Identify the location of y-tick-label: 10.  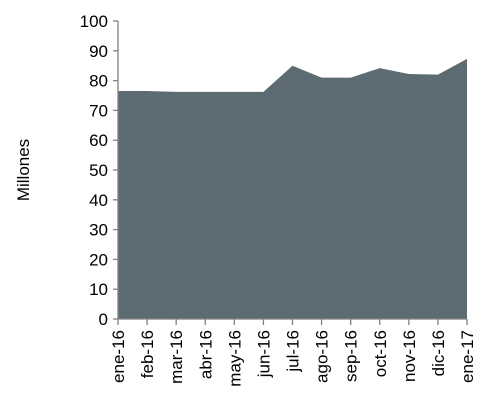
(98, 289).